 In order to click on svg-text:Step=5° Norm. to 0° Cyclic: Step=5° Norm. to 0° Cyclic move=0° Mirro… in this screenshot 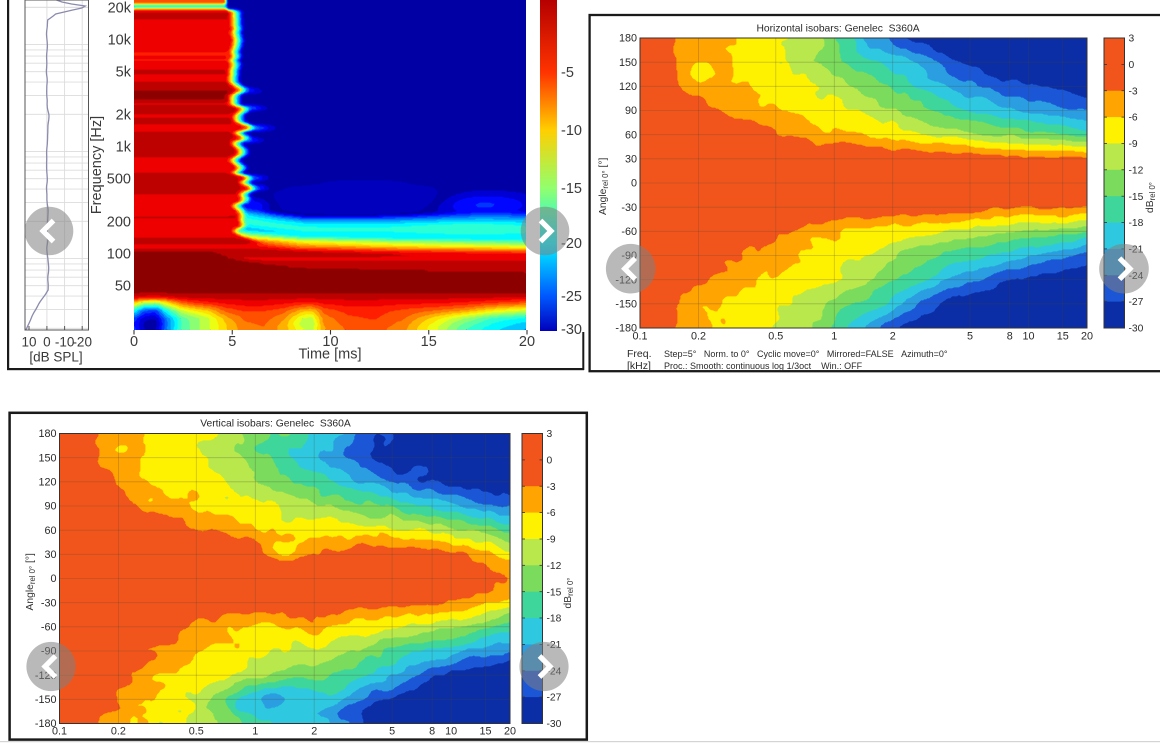, I will do `click(806, 354)`.